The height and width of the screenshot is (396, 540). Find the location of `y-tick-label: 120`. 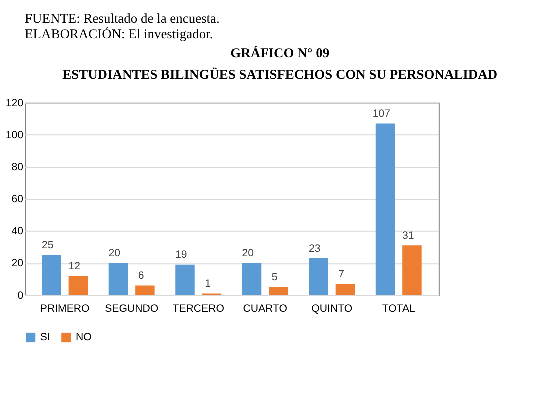

y-tick-label: 120 is located at coordinates (15, 103).